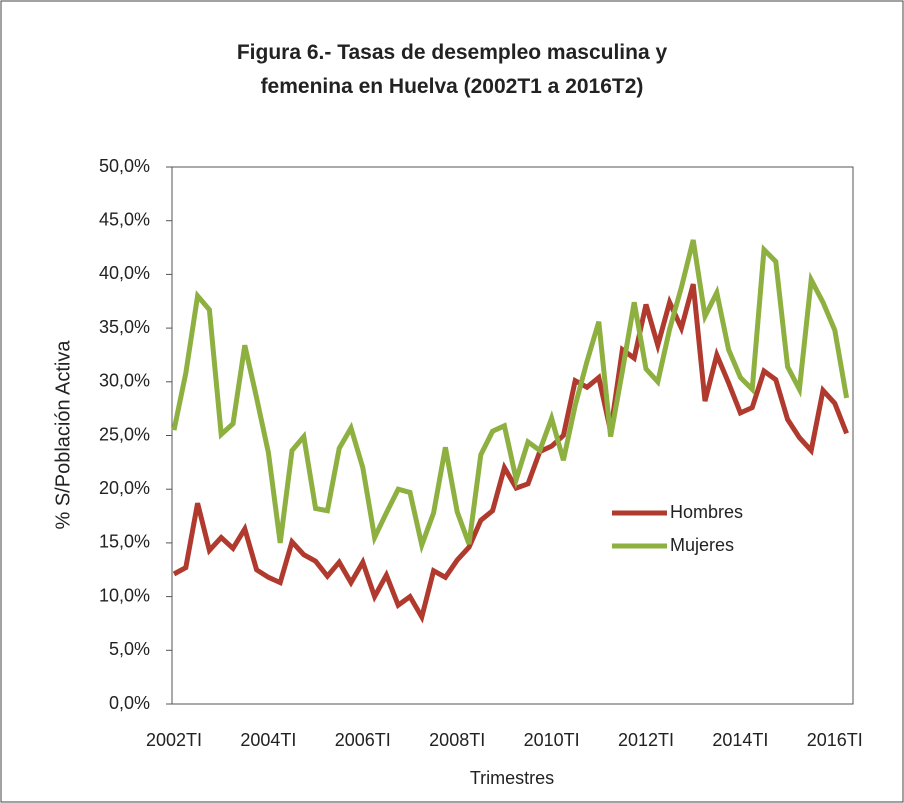 Image resolution: width=904 pixels, height=803 pixels. I want to click on x-axis-label: Trimestres, so click(512, 778).